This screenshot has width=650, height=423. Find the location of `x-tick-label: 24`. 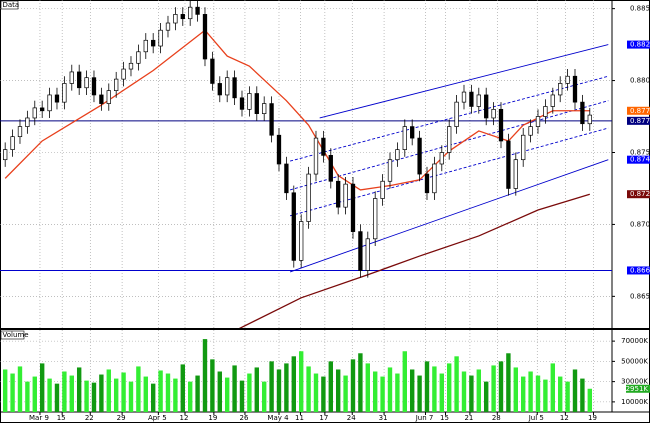

x-tick-label: 24 is located at coordinates (351, 418).